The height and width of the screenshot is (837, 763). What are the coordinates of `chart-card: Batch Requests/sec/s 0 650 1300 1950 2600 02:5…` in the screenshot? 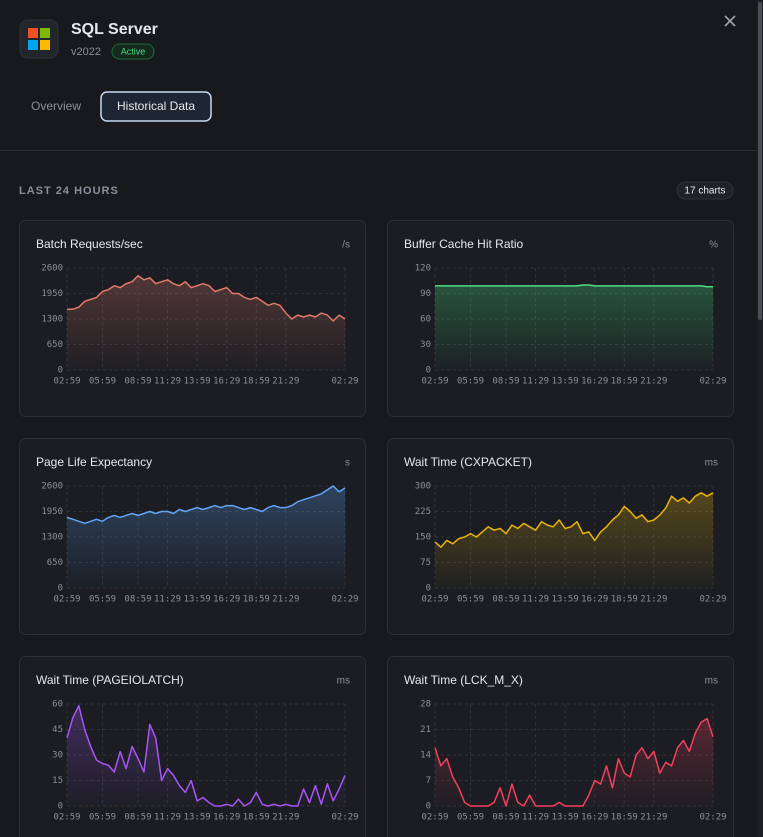 It's located at (192, 318).